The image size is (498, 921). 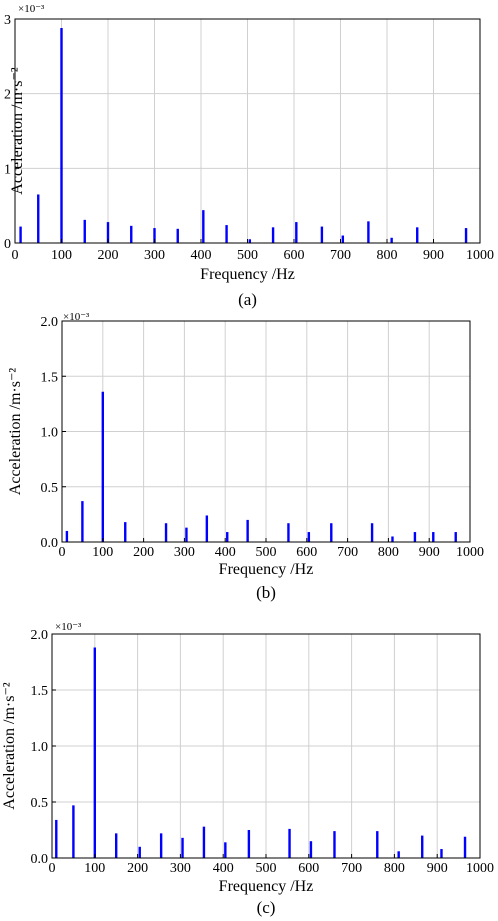 I want to click on panel-label: (a), so click(x=247, y=299).